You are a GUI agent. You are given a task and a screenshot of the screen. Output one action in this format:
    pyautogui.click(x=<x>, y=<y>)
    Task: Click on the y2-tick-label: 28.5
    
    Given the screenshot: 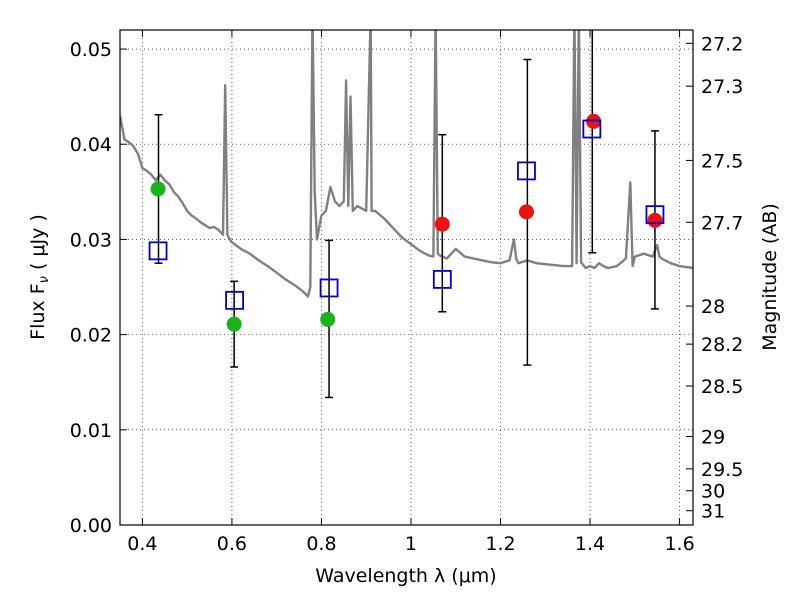 What is the action you would take?
    pyautogui.click(x=722, y=387)
    